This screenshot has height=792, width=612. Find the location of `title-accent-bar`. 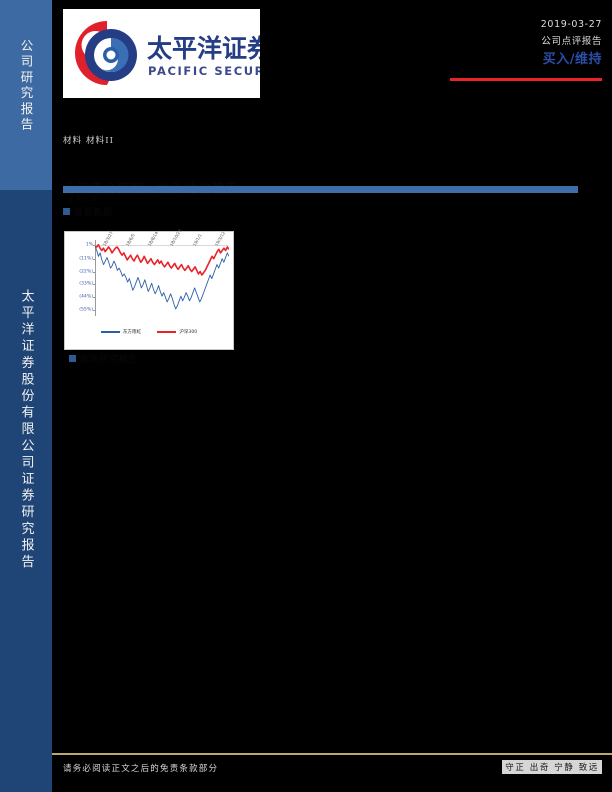

title-accent-bar is located at coordinates (320, 189).